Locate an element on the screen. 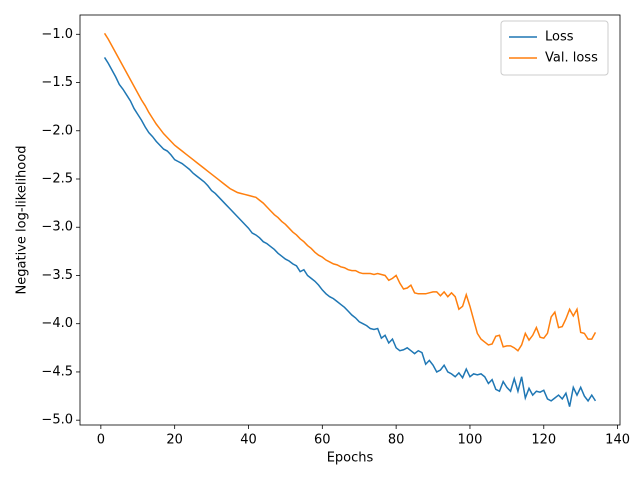 The image size is (640, 480). y-tick-label: −2.0 is located at coordinates (57, 130).